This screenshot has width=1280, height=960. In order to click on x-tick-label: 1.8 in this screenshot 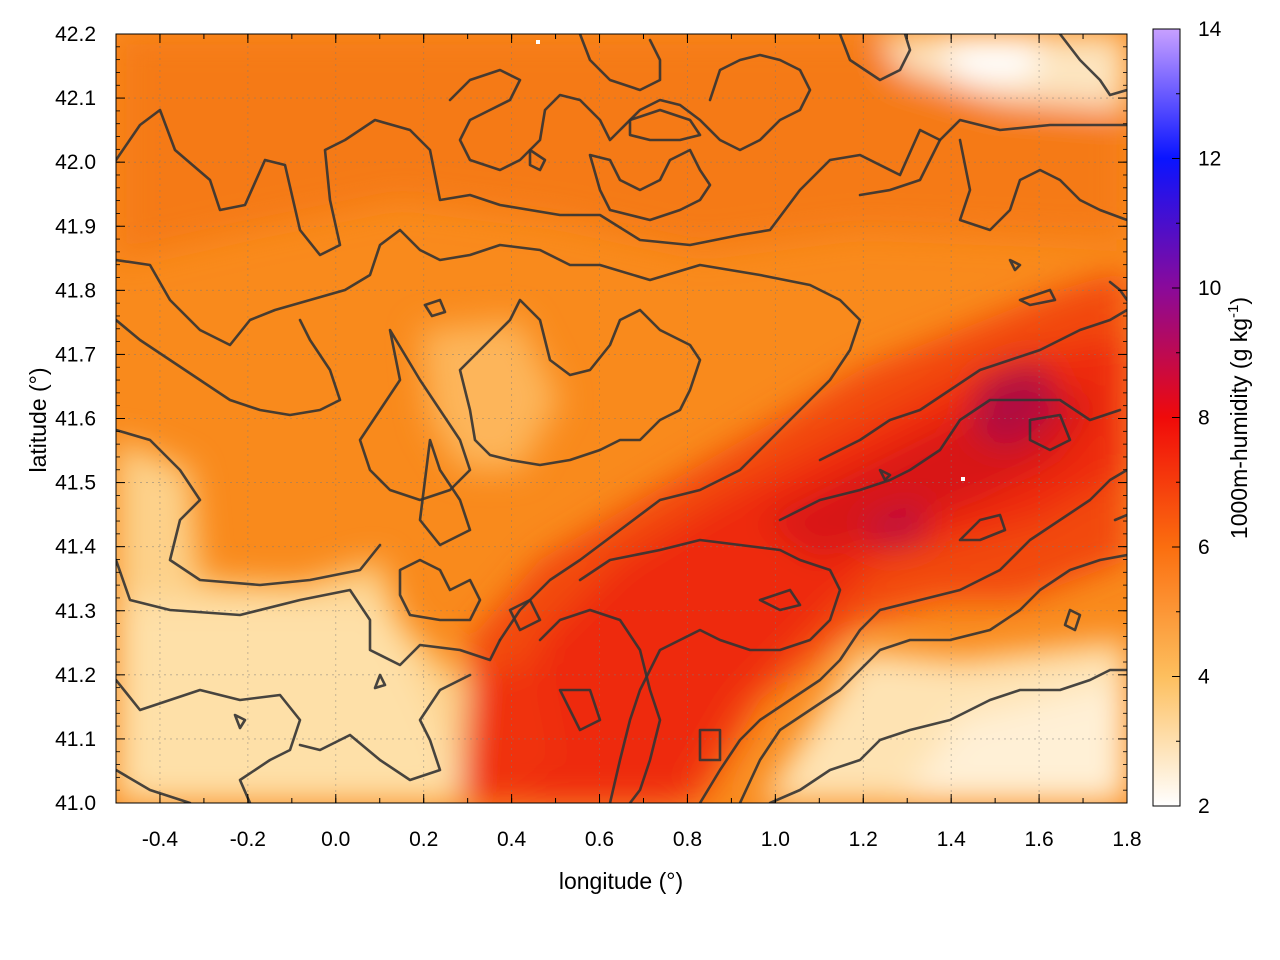, I will do `click(1126, 839)`.